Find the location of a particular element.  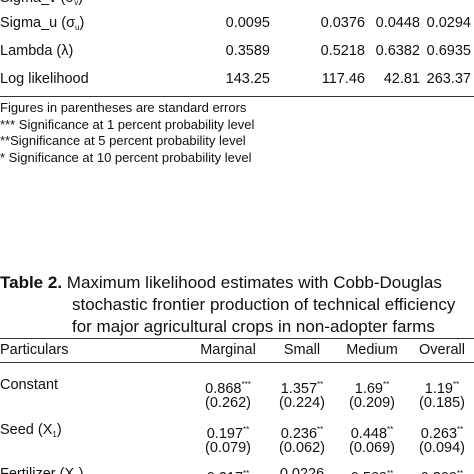

estimate: 0.868*** is located at coordinates (228, 387).